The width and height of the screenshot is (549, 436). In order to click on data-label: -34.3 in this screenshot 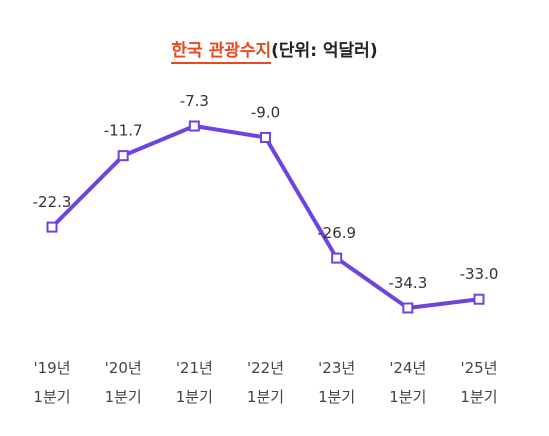, I will do `click(407, 283)`.